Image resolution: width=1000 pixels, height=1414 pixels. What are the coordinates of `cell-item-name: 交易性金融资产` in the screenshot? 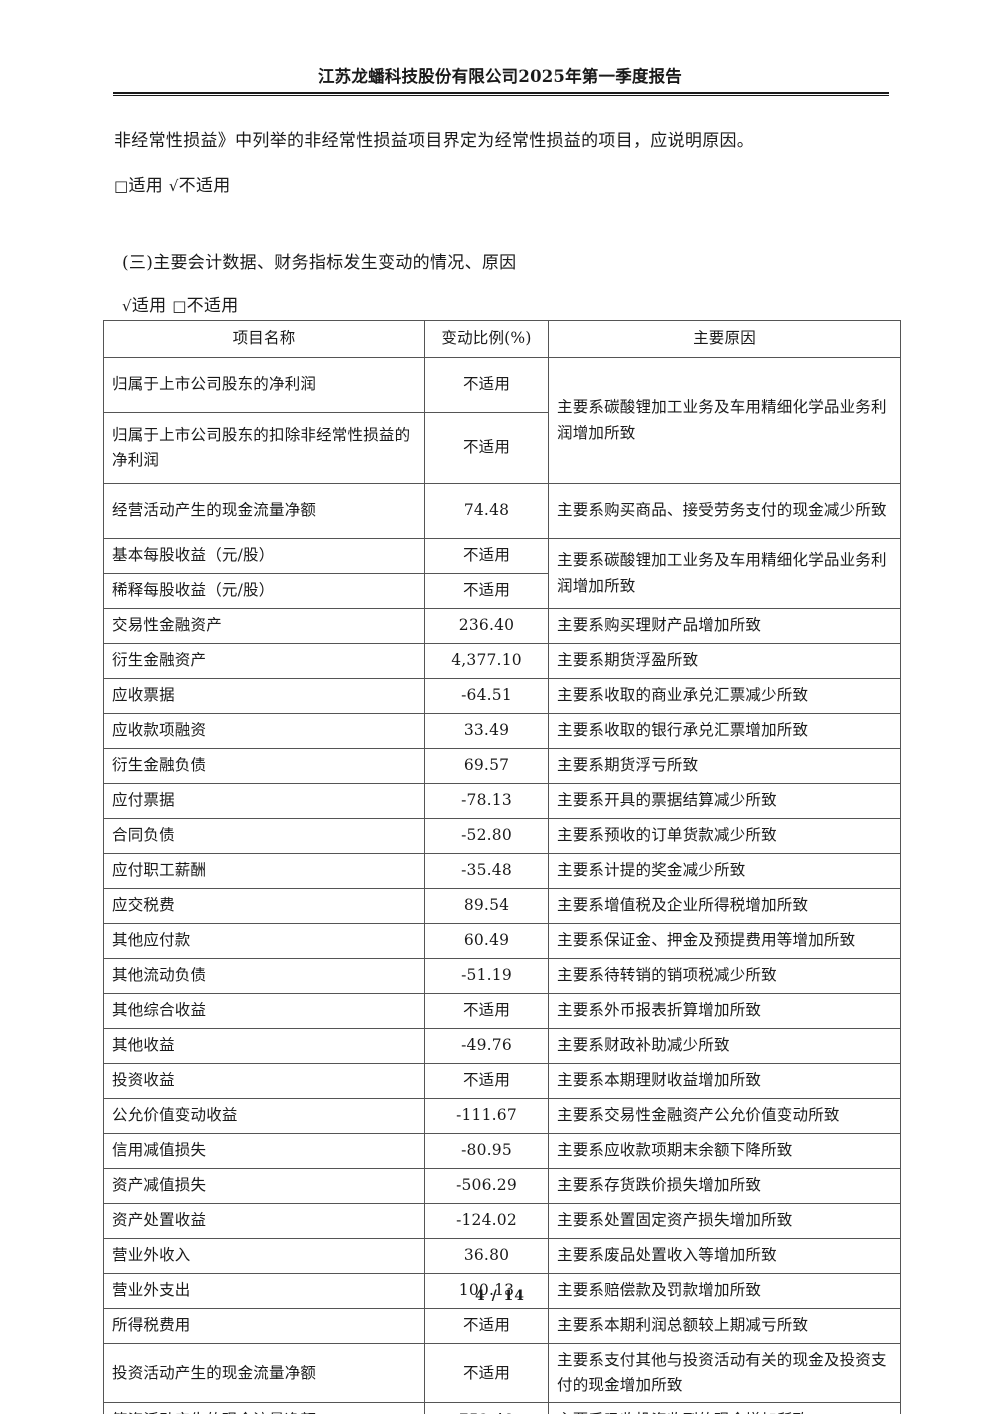 It's located at (264, 626).